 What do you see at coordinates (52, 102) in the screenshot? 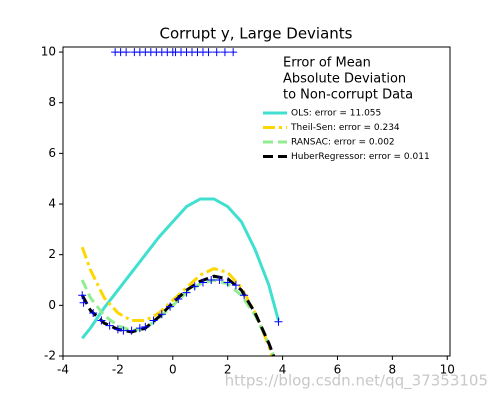
I see `y-tick-label: 8` at bounding box center [52, 102].